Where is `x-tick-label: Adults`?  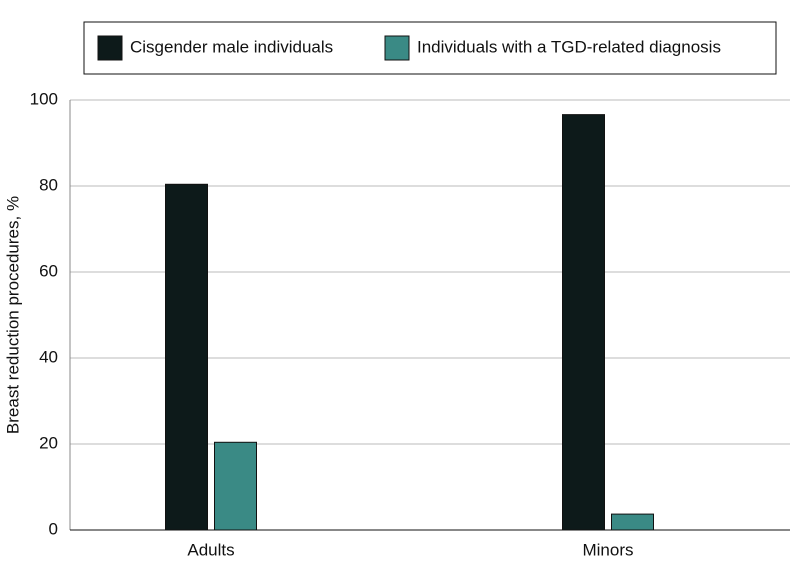
x-tick-label: Adults is located at coordinates (210, 549).